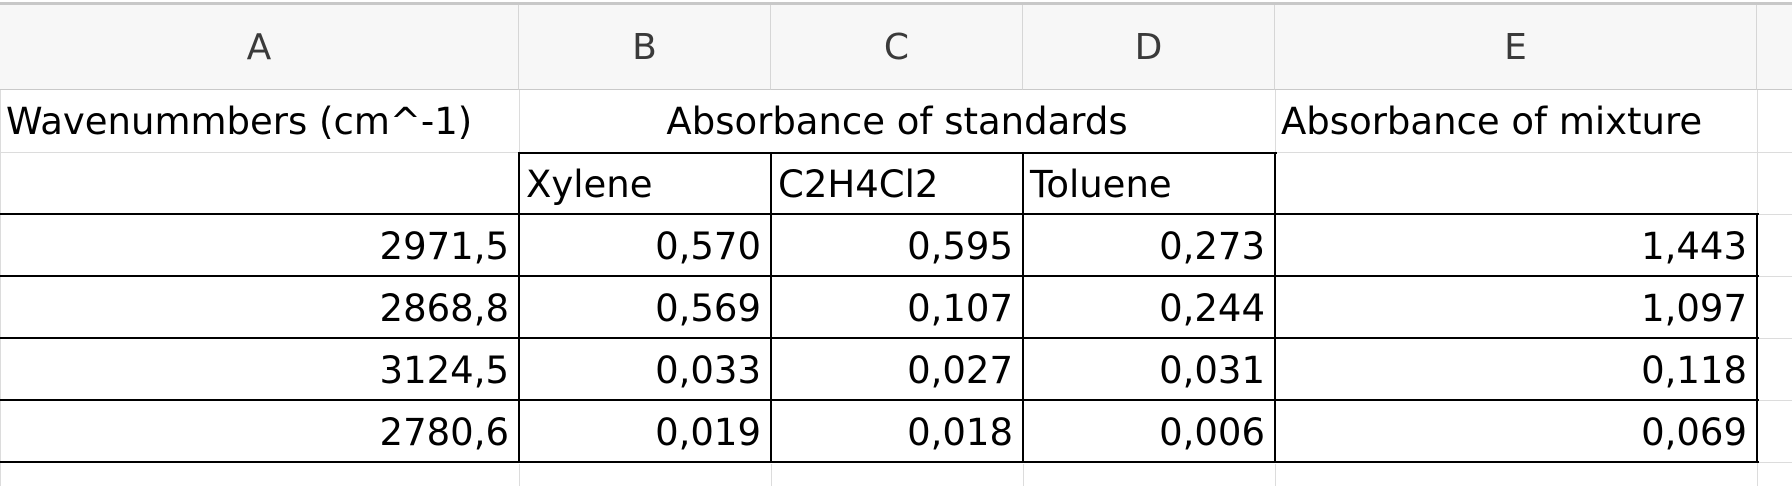 The height and width of the screenshot is (486, 1792). What do you see at coordinates (1694, 308) in the screenshot?
I see `cell-e4: 1,097` at bounding box center [1694, 308].